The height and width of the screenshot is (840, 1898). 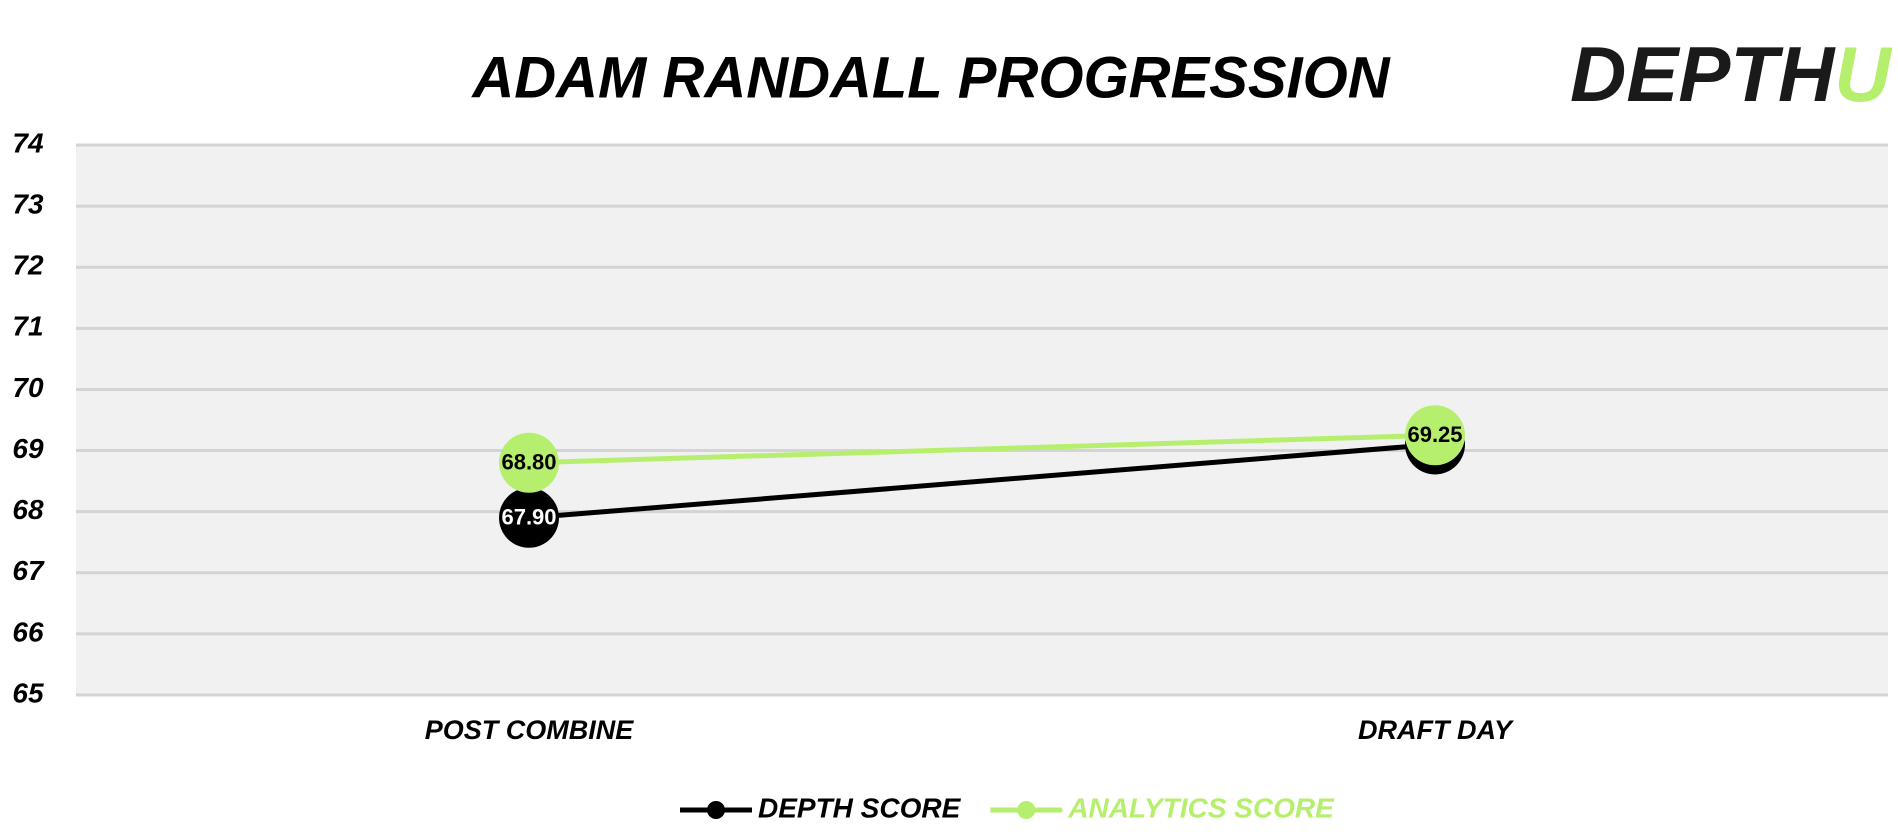 What do you see at coordinates (28, 570) in the screenshot?
I see `y-tick-label: 67` at bounding box center [28, 570].